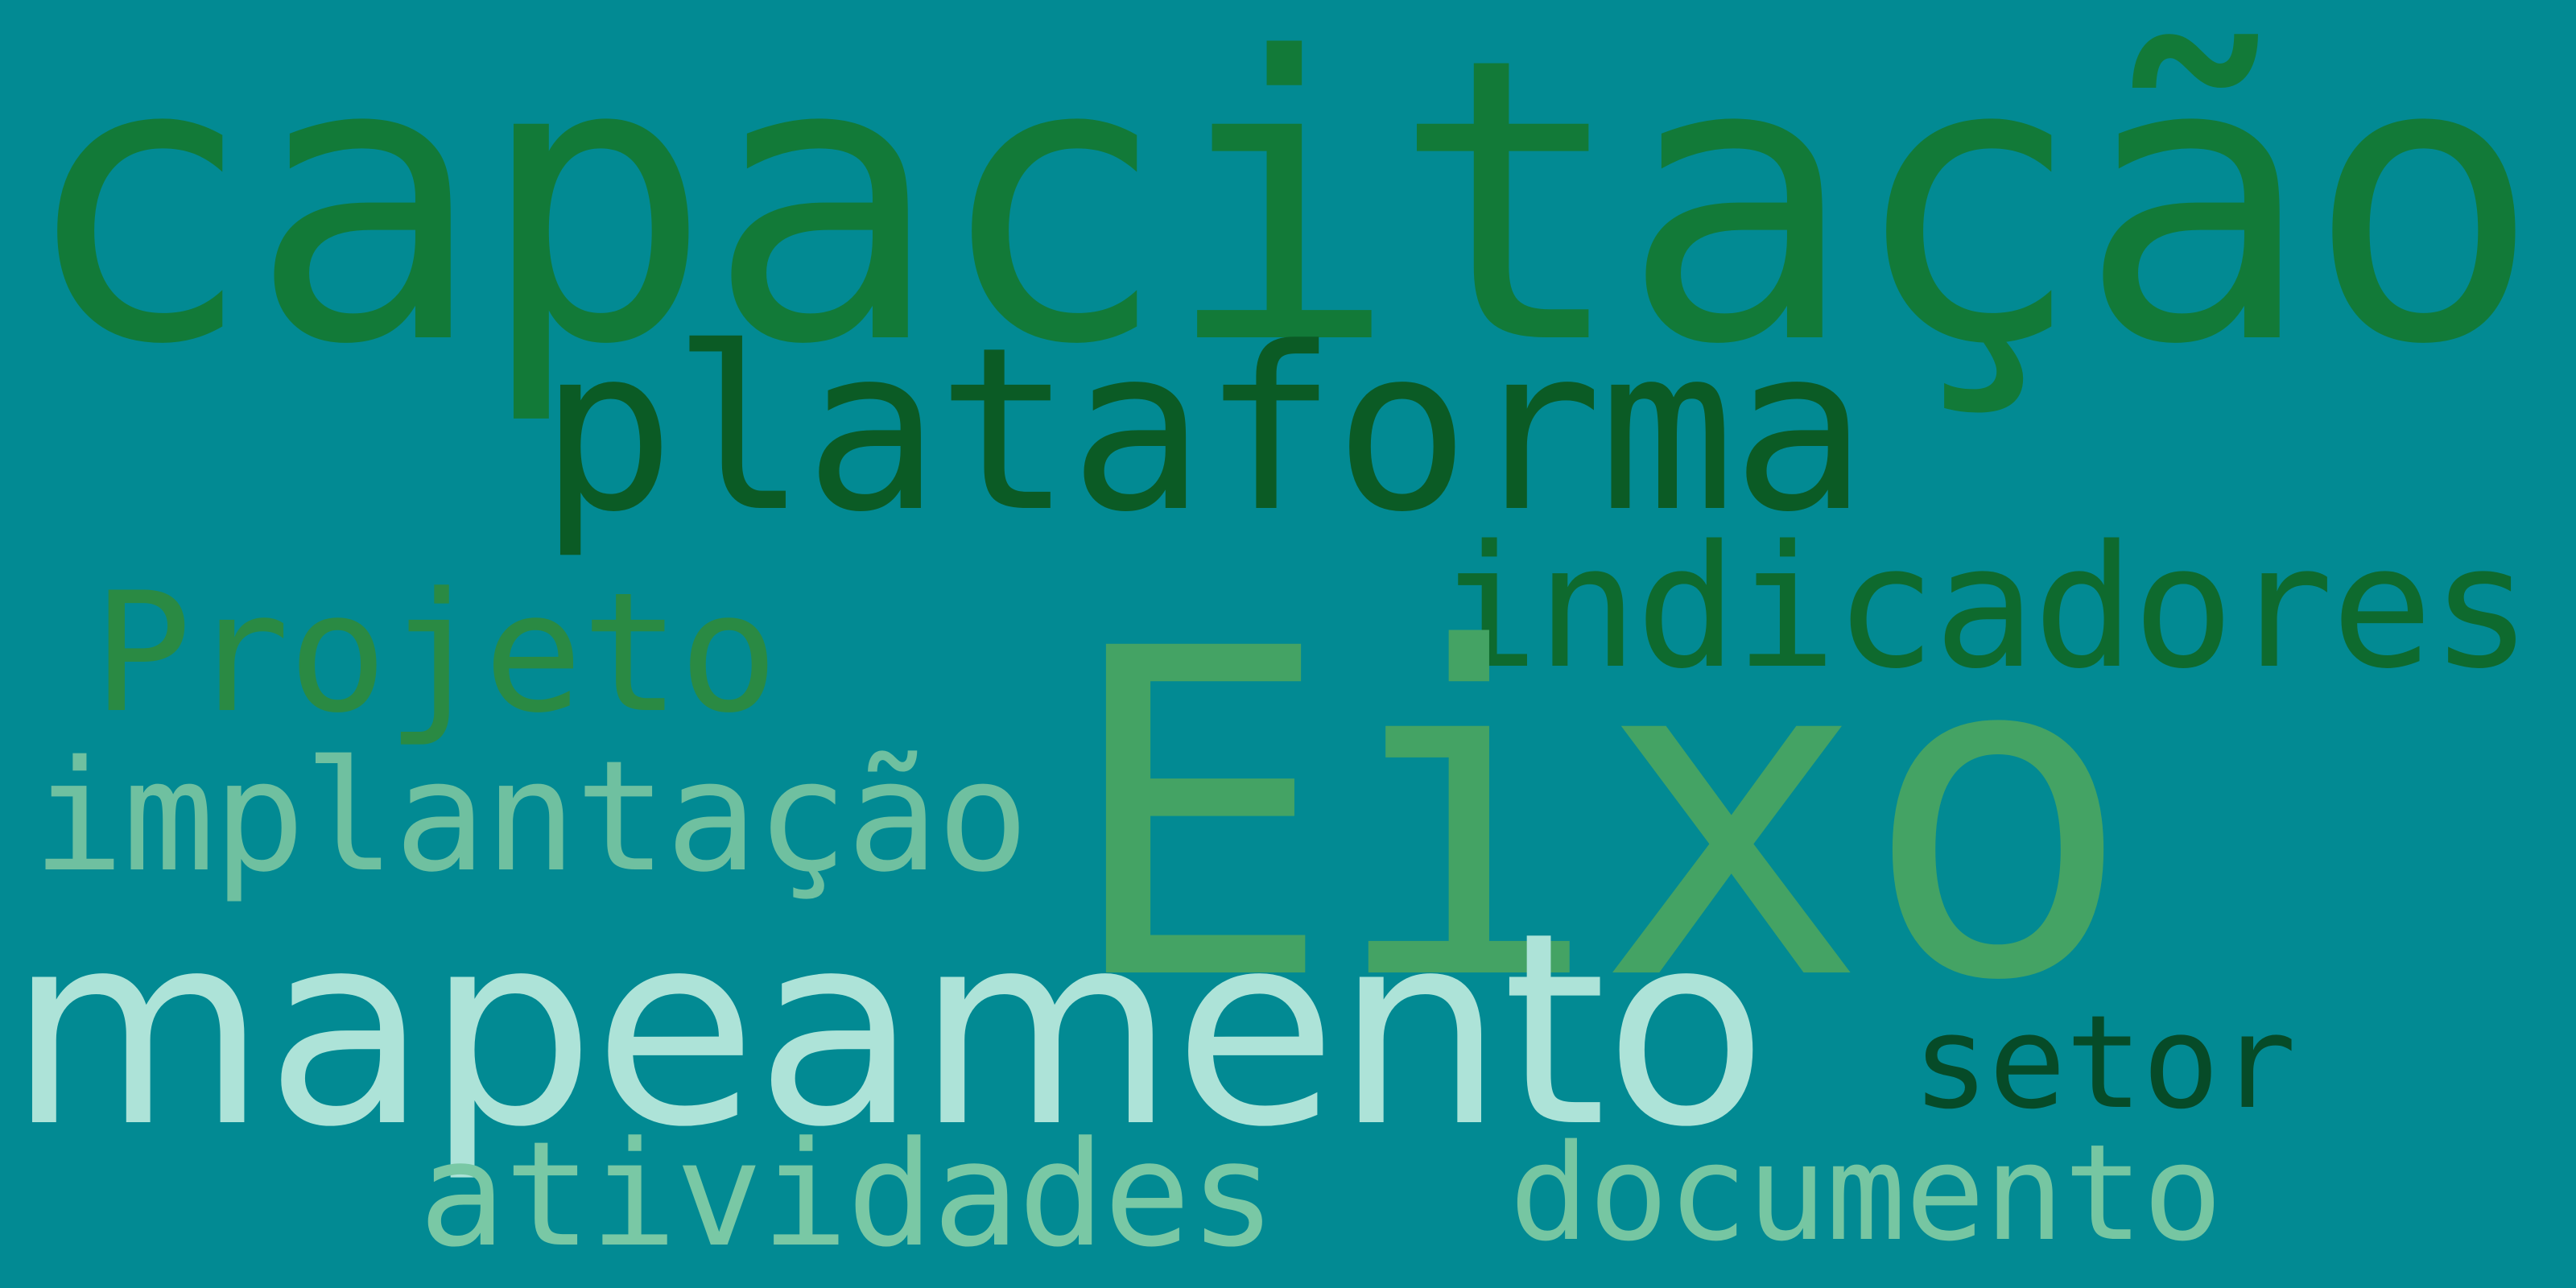 Image resolution: width=2576 pixels, height=1288 pixels. What do you see at coordinates (1203, 430) in the screenshot?
I see `word-plataforma: plataforma` at bounding box center [1203, 430].